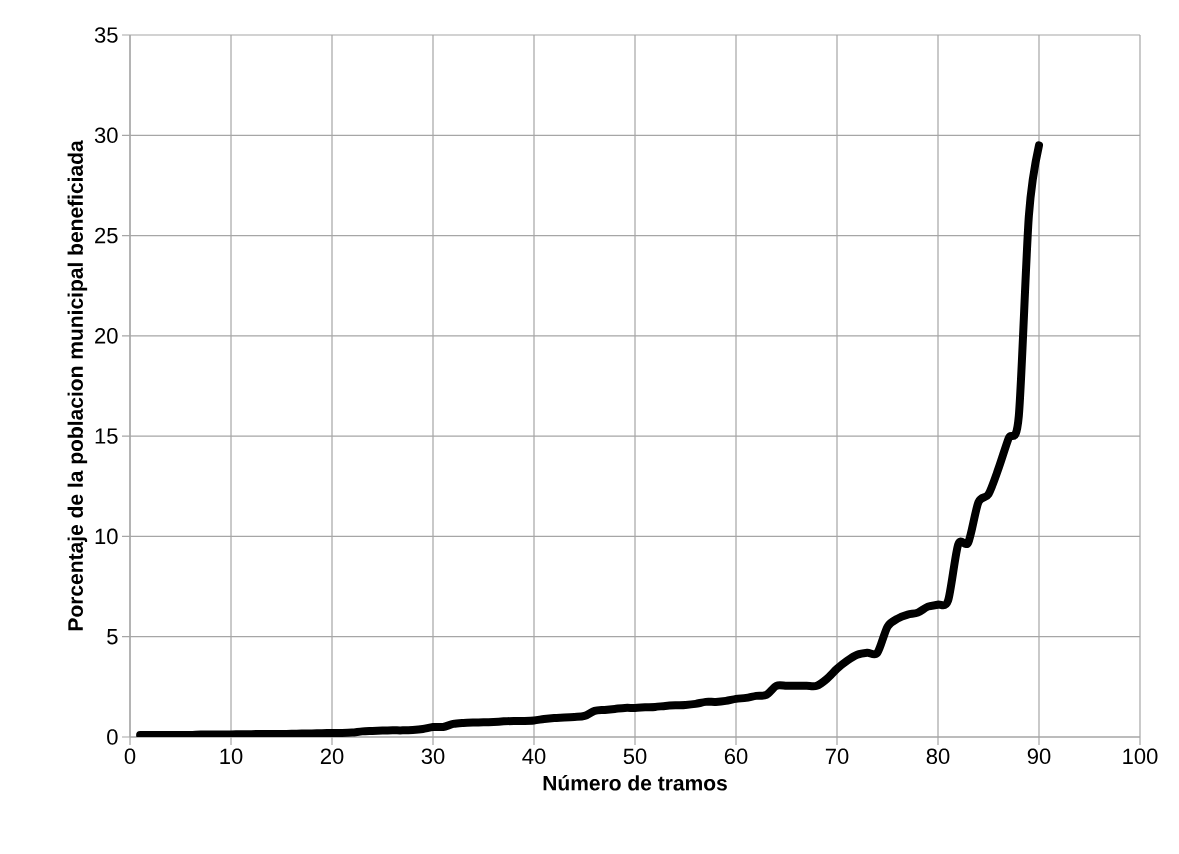  Describe the element at coordinates (106, 336) in the screenshot. I see `y-tick-label: 20` at that location.